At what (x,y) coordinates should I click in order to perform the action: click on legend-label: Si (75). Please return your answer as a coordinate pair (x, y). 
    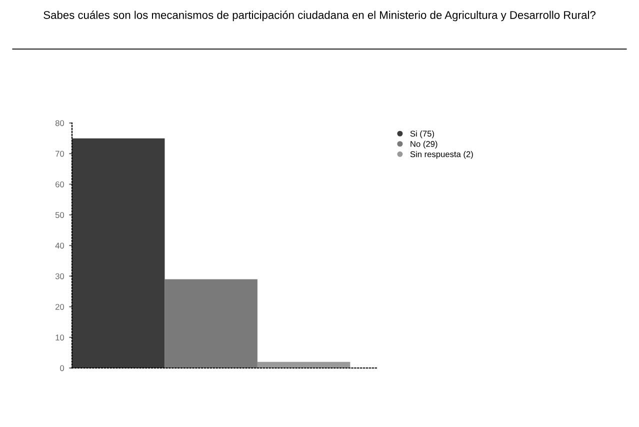
    Looking at the image, I should click on (422, 134).